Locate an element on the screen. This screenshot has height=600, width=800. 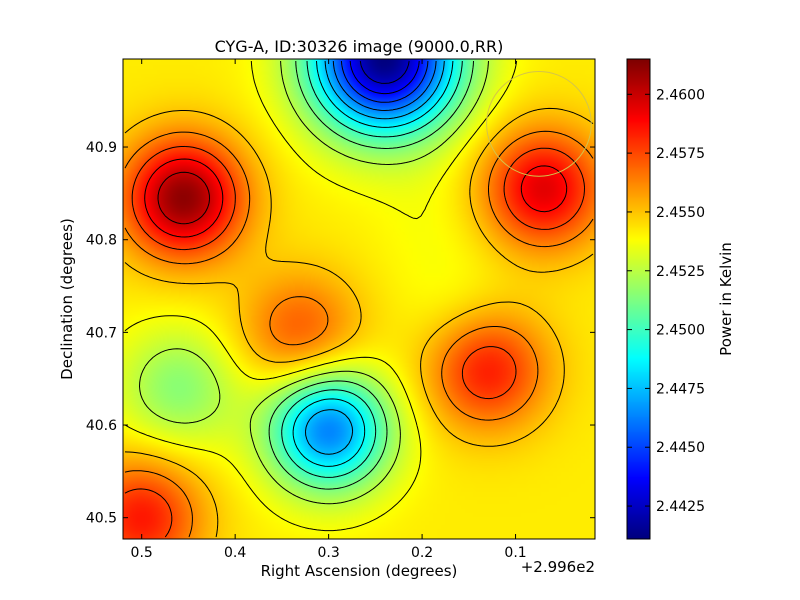
colorbar-tick-label: 2.4425 is located at coordinates (680, 507).